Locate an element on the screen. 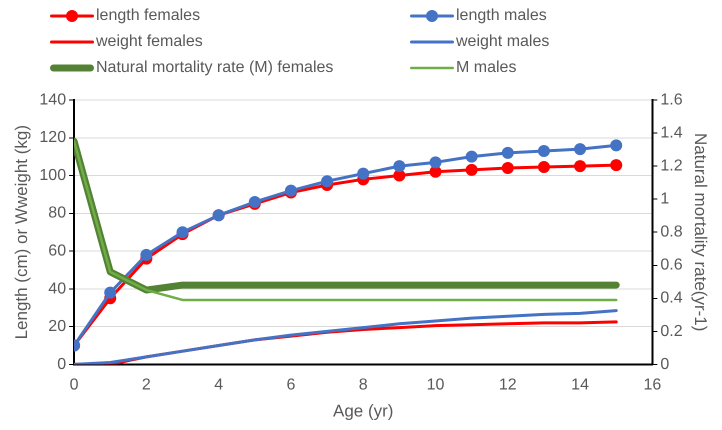 The height and width of the screenshot is (430, 722). y-tick-label: 60 is located at coordinates (57, 251).